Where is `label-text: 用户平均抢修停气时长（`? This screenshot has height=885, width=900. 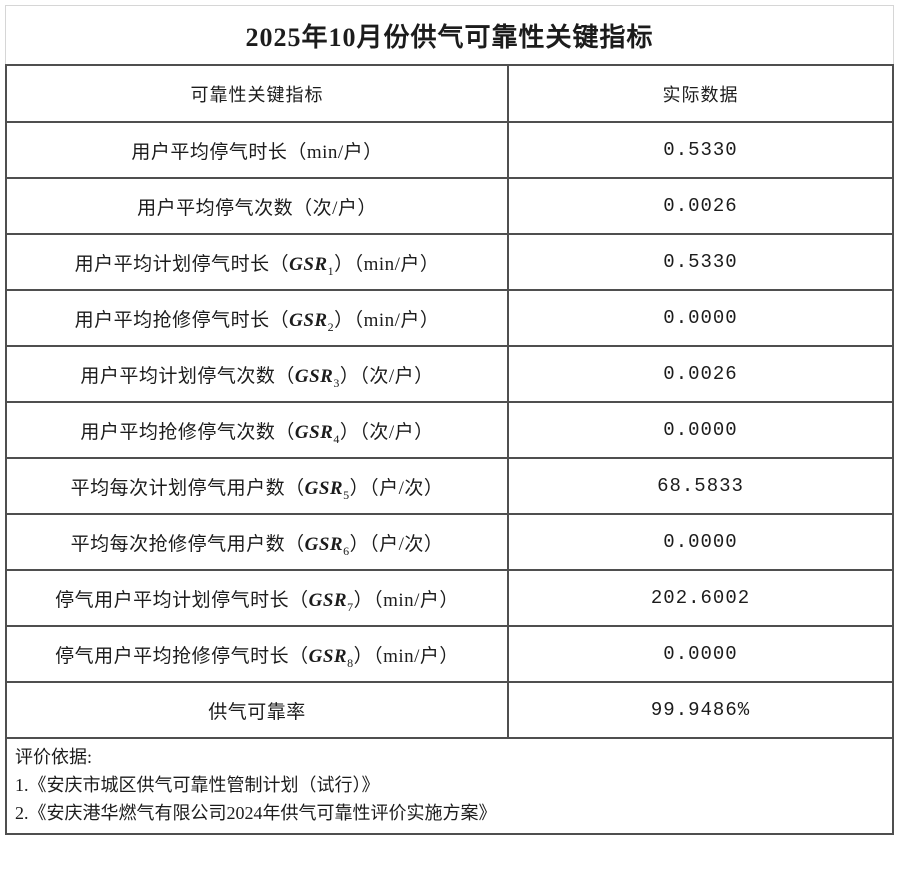 label-text: 用户平均抢修停气时长（ is located at coordinates (182, 320).